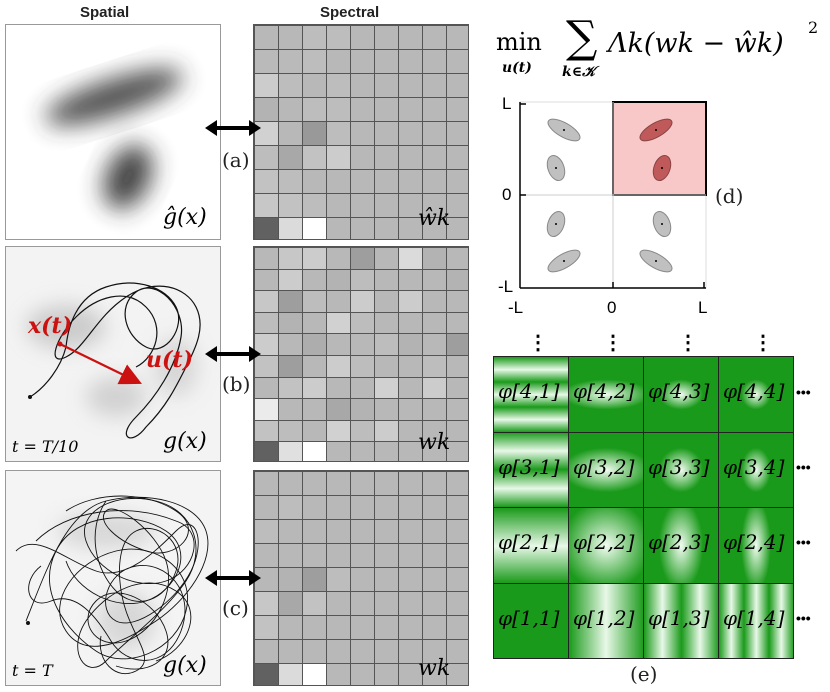 Image resolution: width=830 pixels, height=692 pixels. What do you see at coordinates (507, 194) in the screenshot?
I see `y-tick-mid: 0` at bounding box center [507, 194].